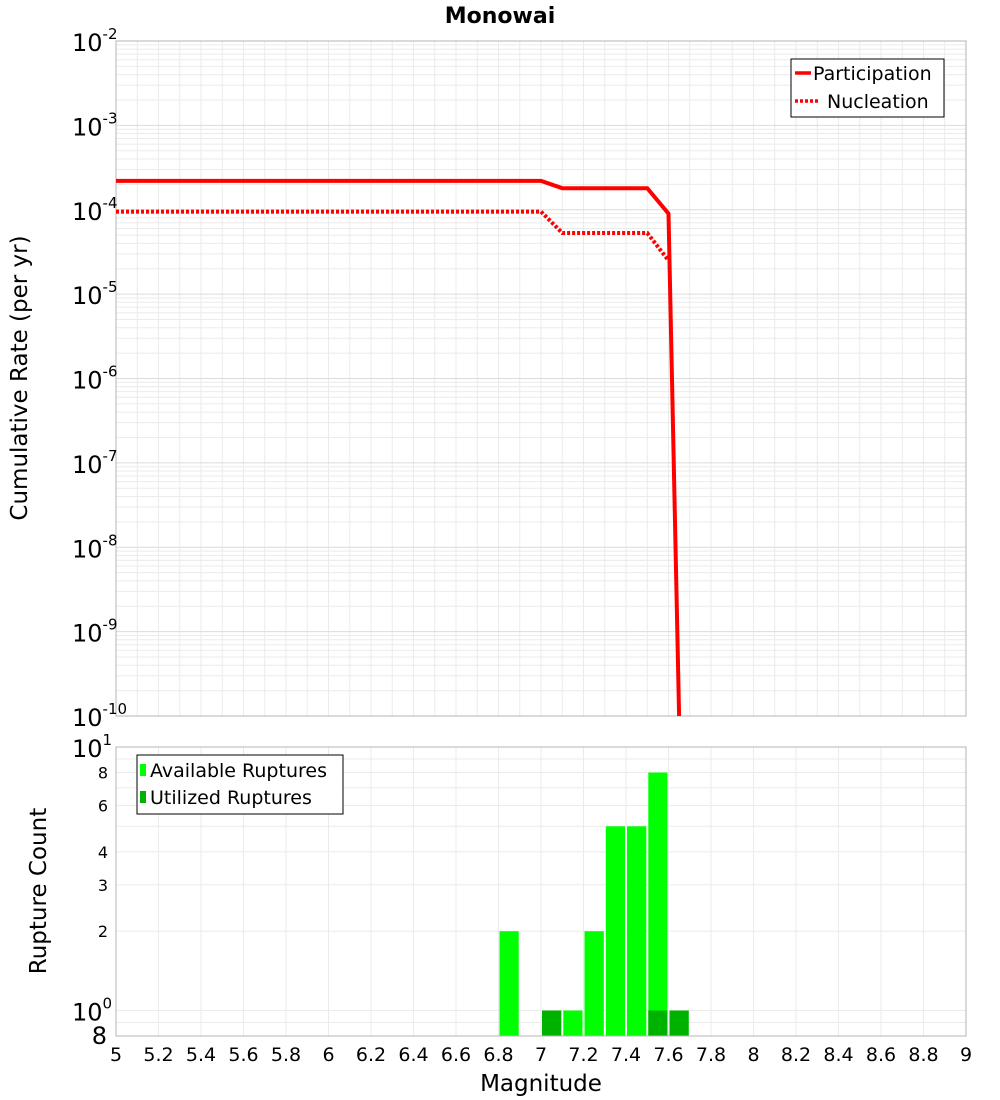 The width and height of the screenshot is (1000, 1100). I want to click on x-tick-label: 7.4, so click(626, 1055).